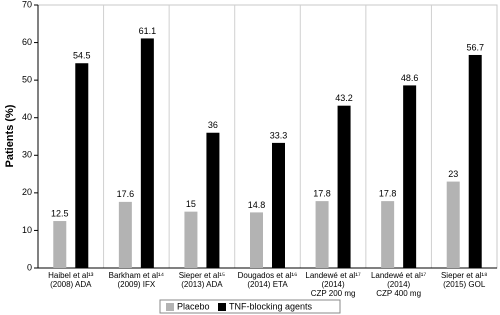  What do you see at coordinates (60, 213) in the screenshot?
I see `value-label: 12.5` at bounding box center [60, 213].